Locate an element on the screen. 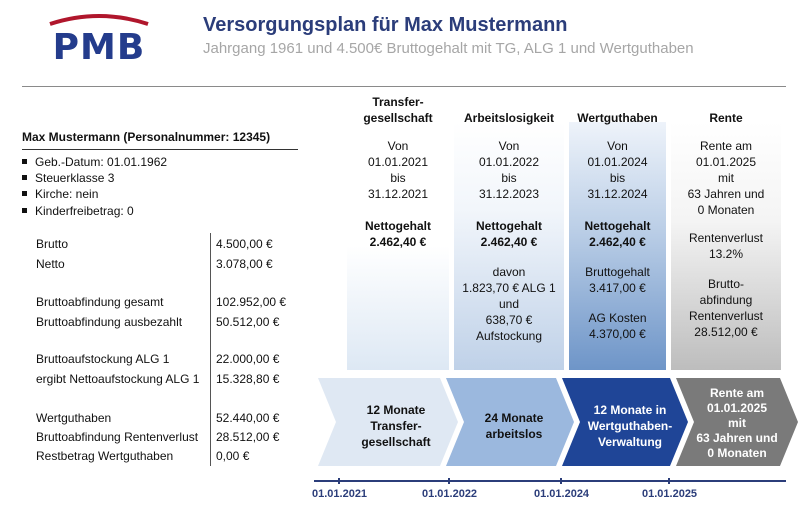 This screenshot has width=808, height=511. timeline-date-2021: 01.01.2021 is located at coordinates (340, 494).